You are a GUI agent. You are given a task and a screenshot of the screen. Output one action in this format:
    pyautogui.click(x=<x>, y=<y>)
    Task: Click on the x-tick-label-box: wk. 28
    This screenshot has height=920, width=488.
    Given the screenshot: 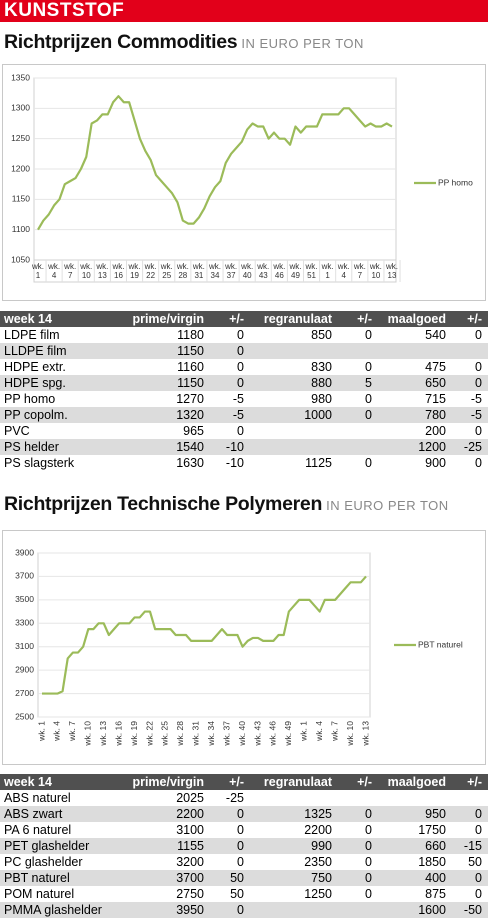 What is the action you would take?
    pyautogui.click(x=183, y=271)
    